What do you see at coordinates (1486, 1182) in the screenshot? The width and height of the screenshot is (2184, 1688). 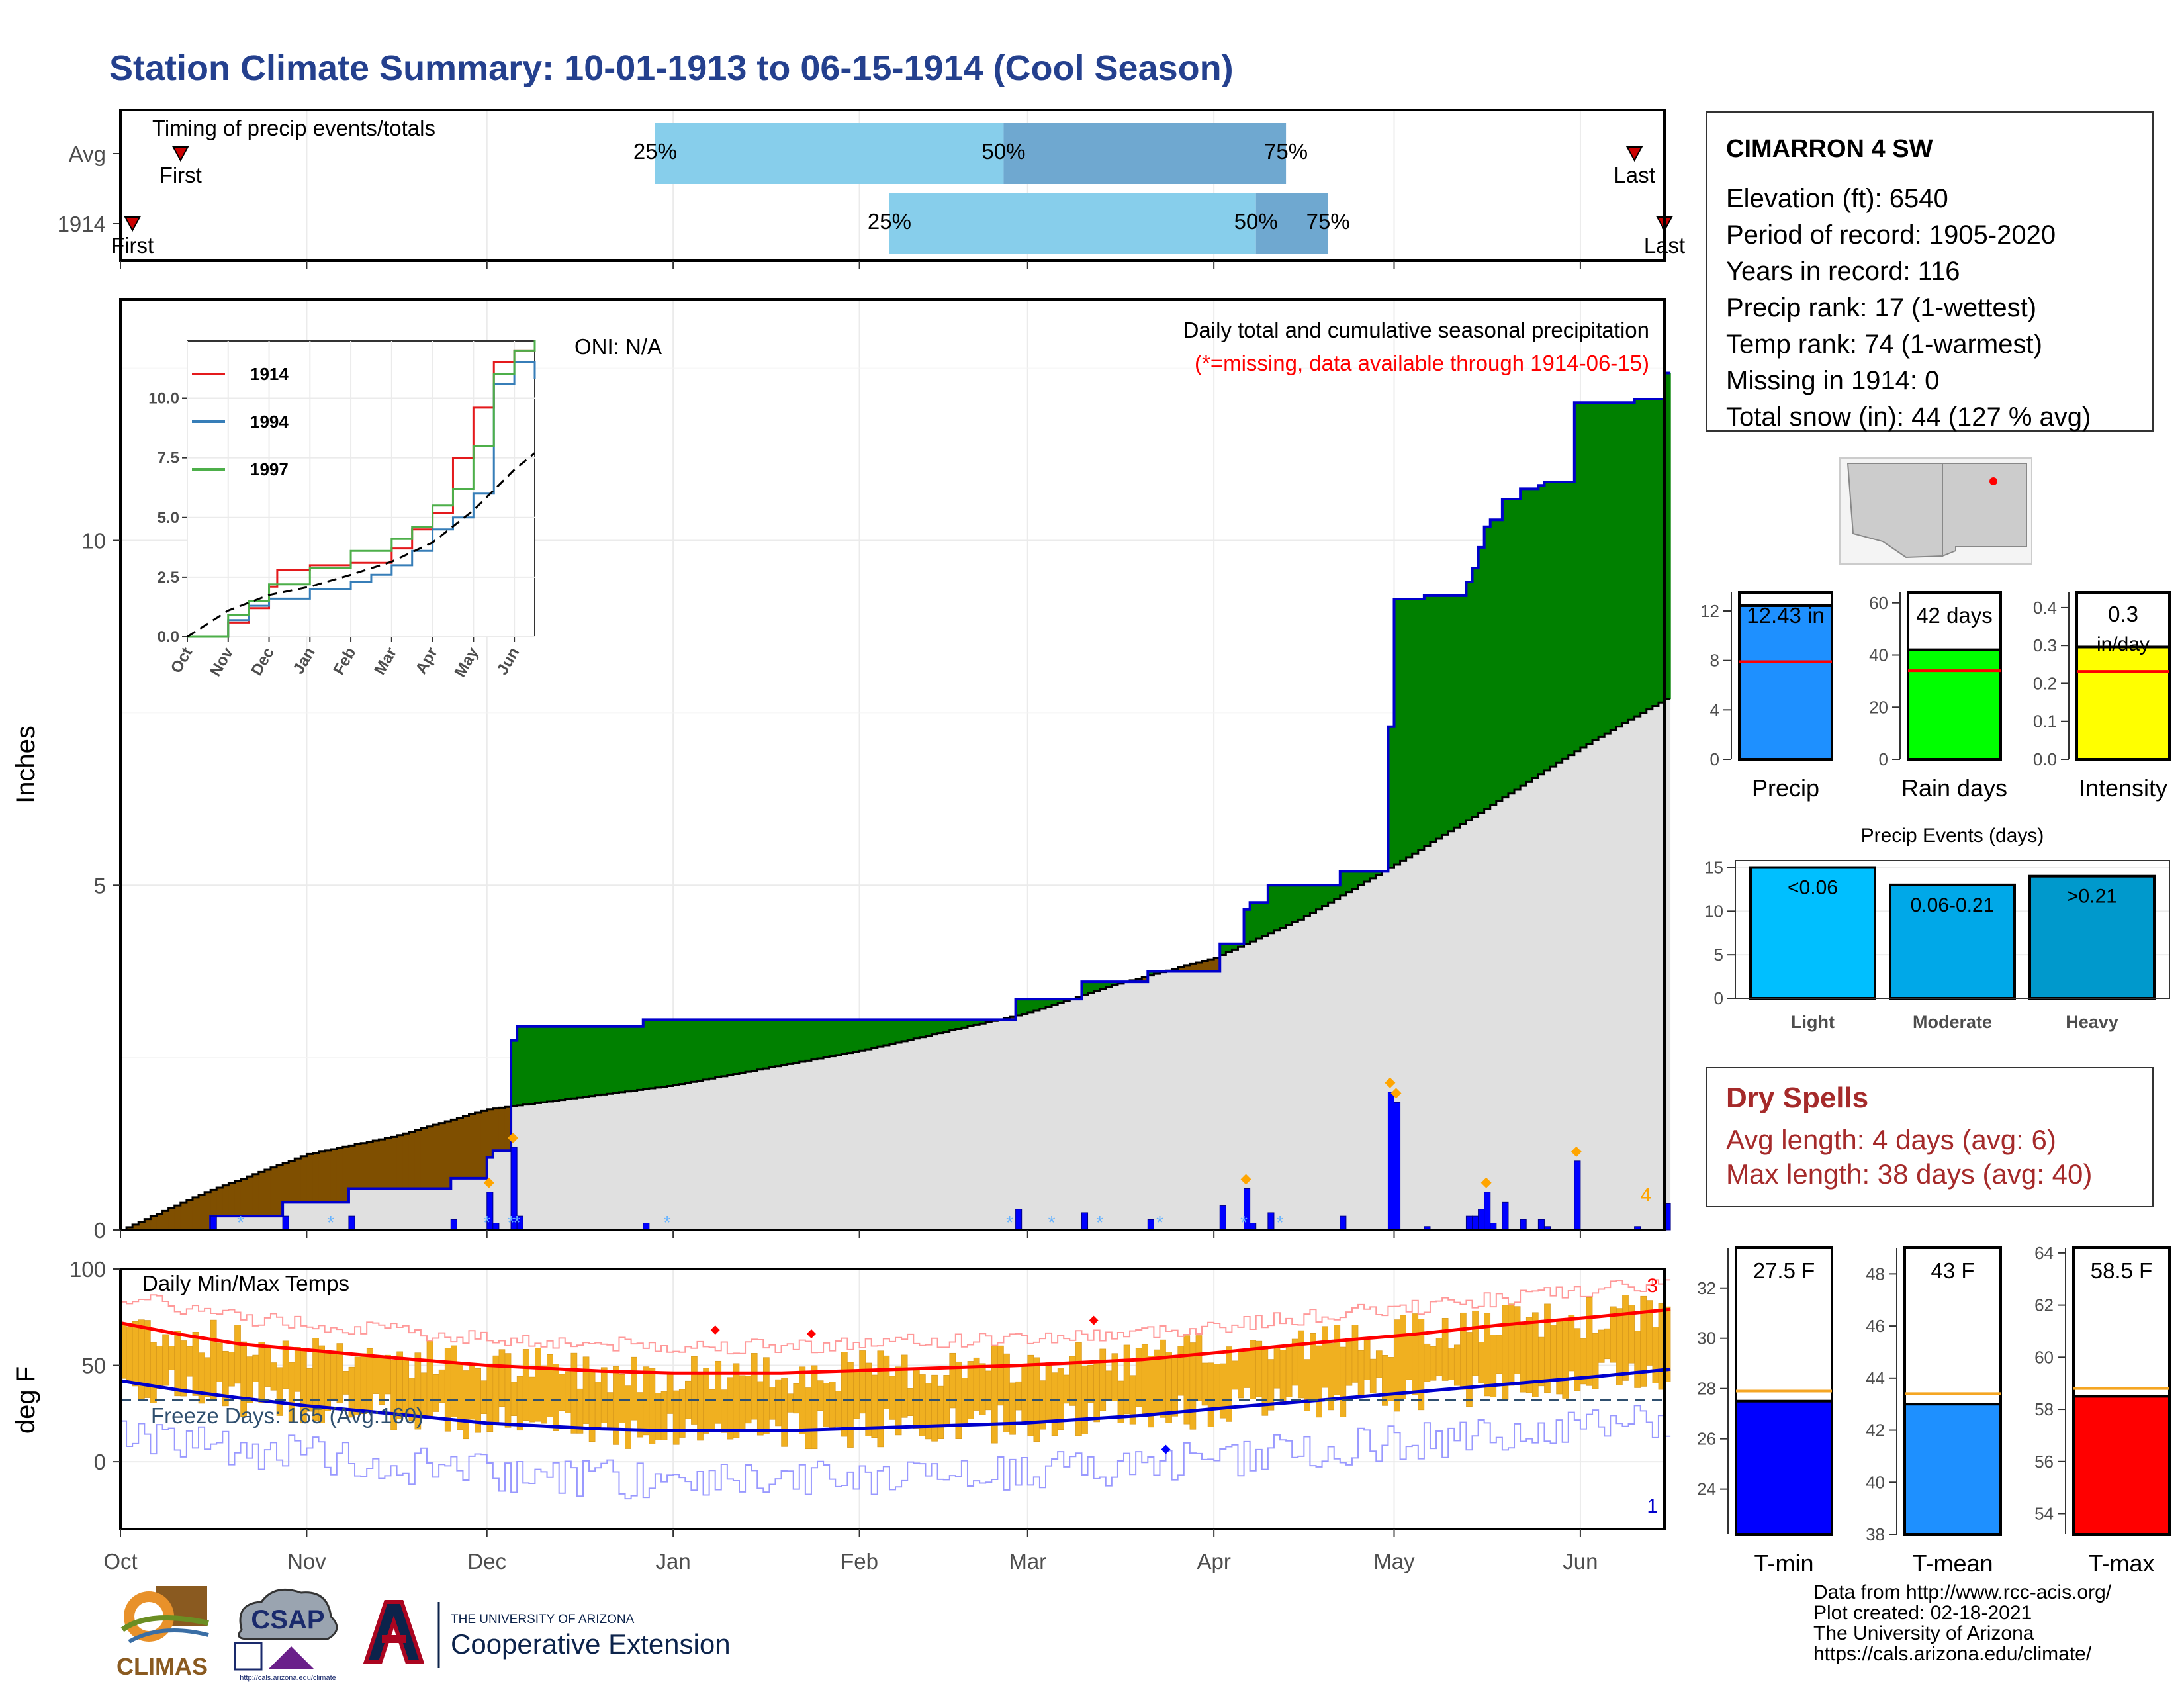 I see `record-precip-marker` at bounding box center [1486, 1182].